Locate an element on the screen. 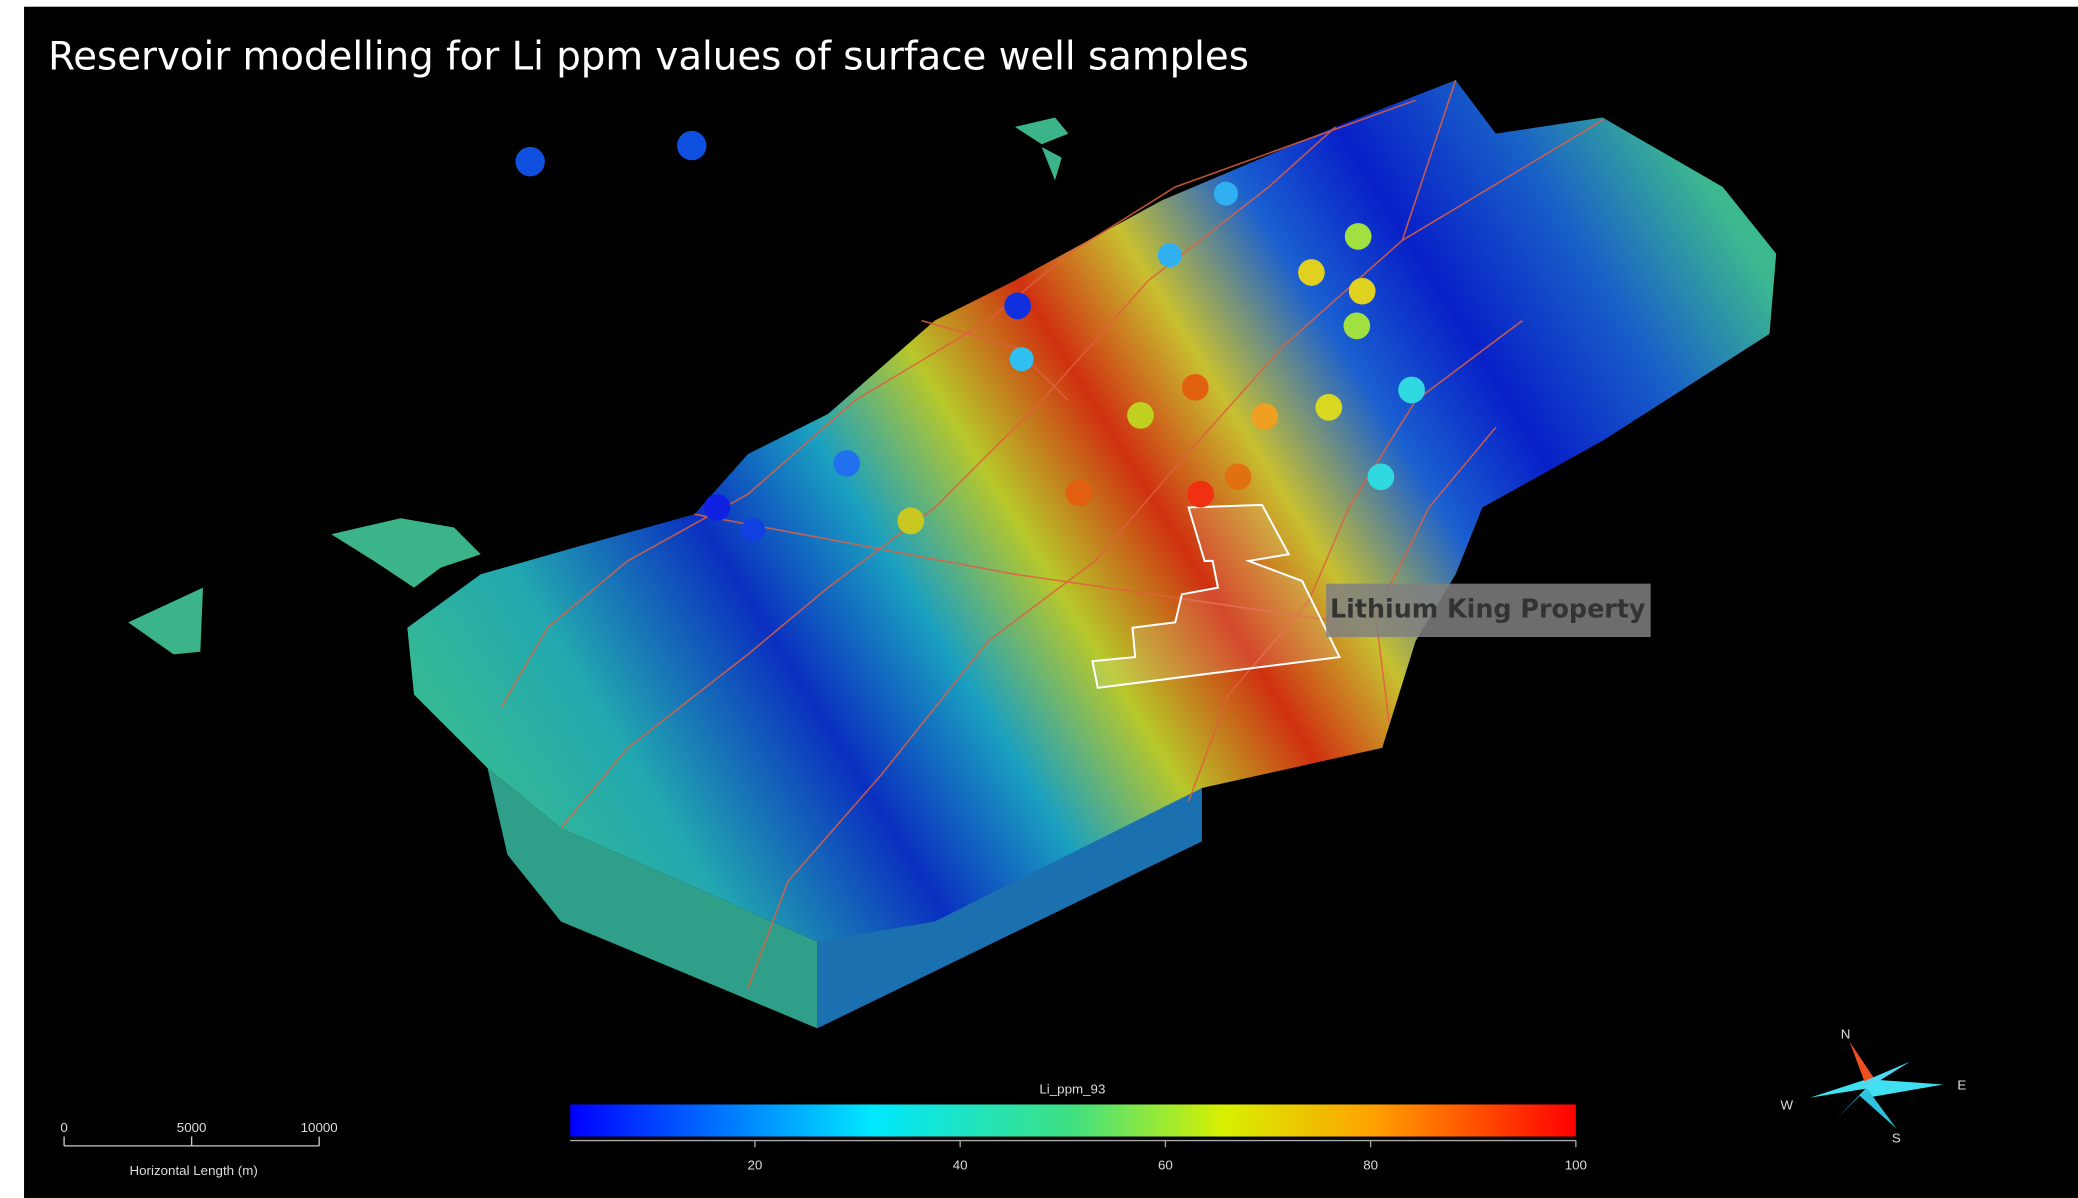 The width and height of the screenshot is (2078, 1198). compass-s: S is located at coordinates (1896, 1138).